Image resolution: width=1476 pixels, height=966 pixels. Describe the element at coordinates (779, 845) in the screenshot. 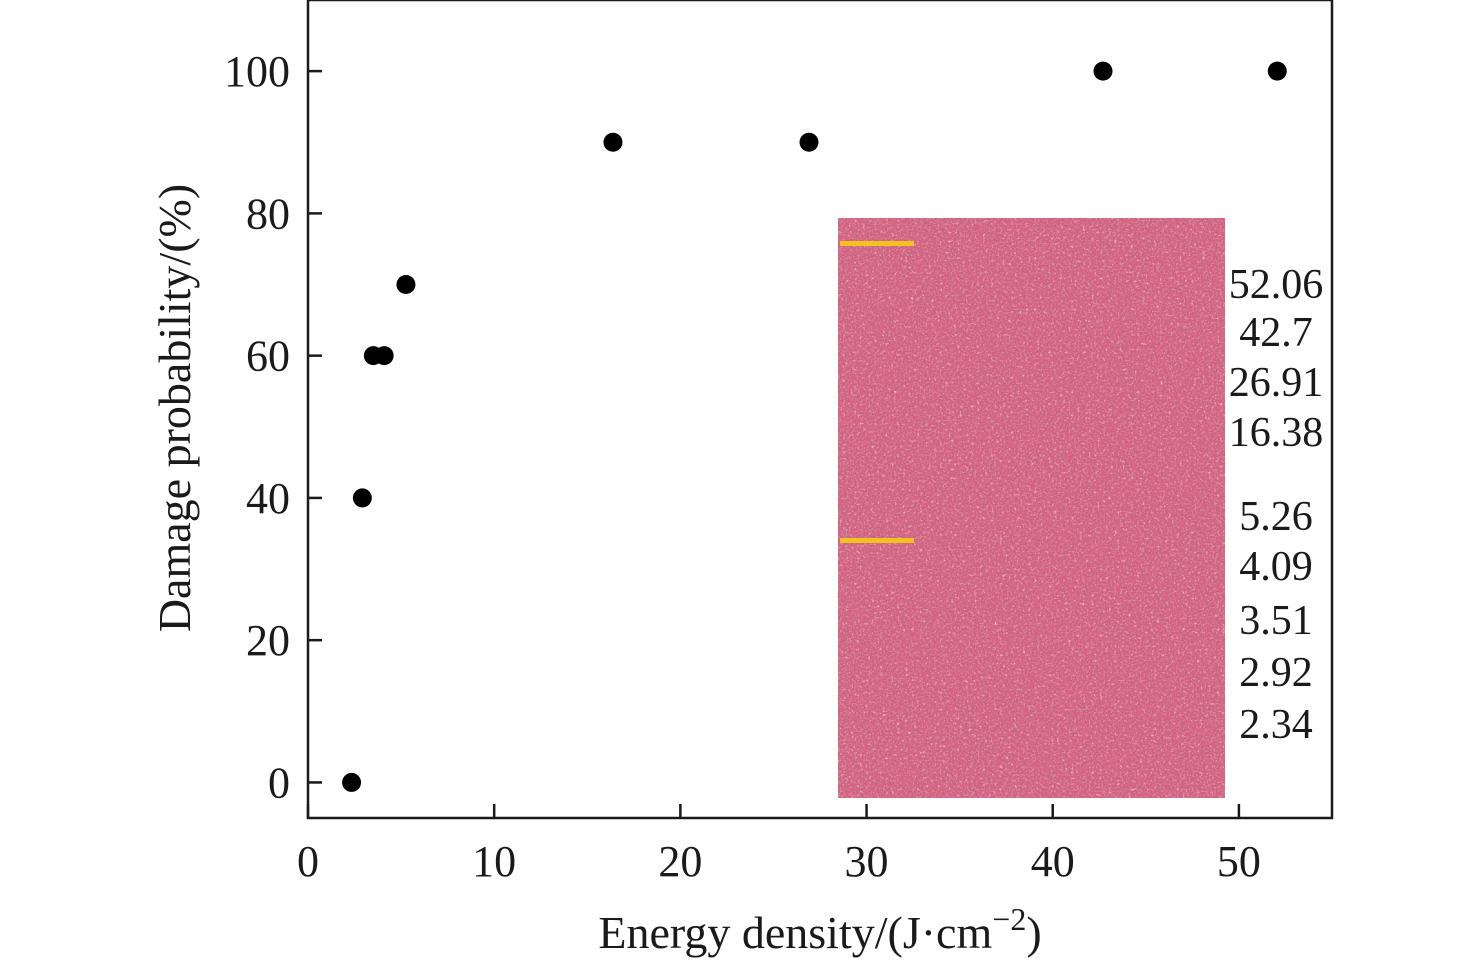

I see `x-axis: 0 10 20 30 40 50` at that location.